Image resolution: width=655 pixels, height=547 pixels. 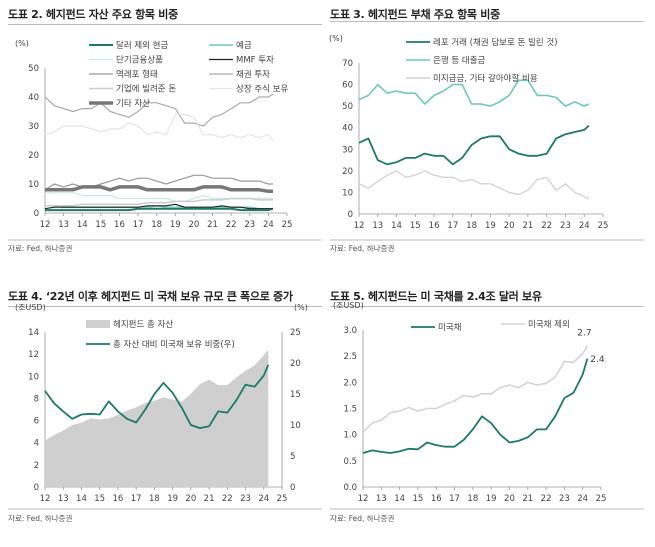 What do you see at coordinates (133, 103) in the screenshot?
I see `legend-label: 기타 자산` at bounding box center [133, 103].